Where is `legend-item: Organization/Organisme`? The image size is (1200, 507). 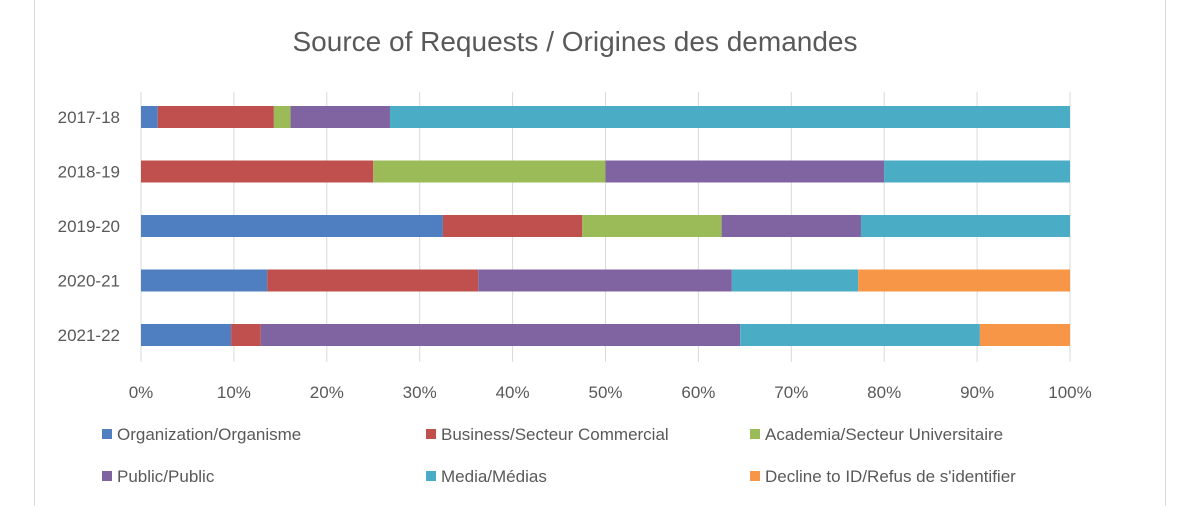 legend-item: Organization/Organisme is located at coordinates (201, 434).